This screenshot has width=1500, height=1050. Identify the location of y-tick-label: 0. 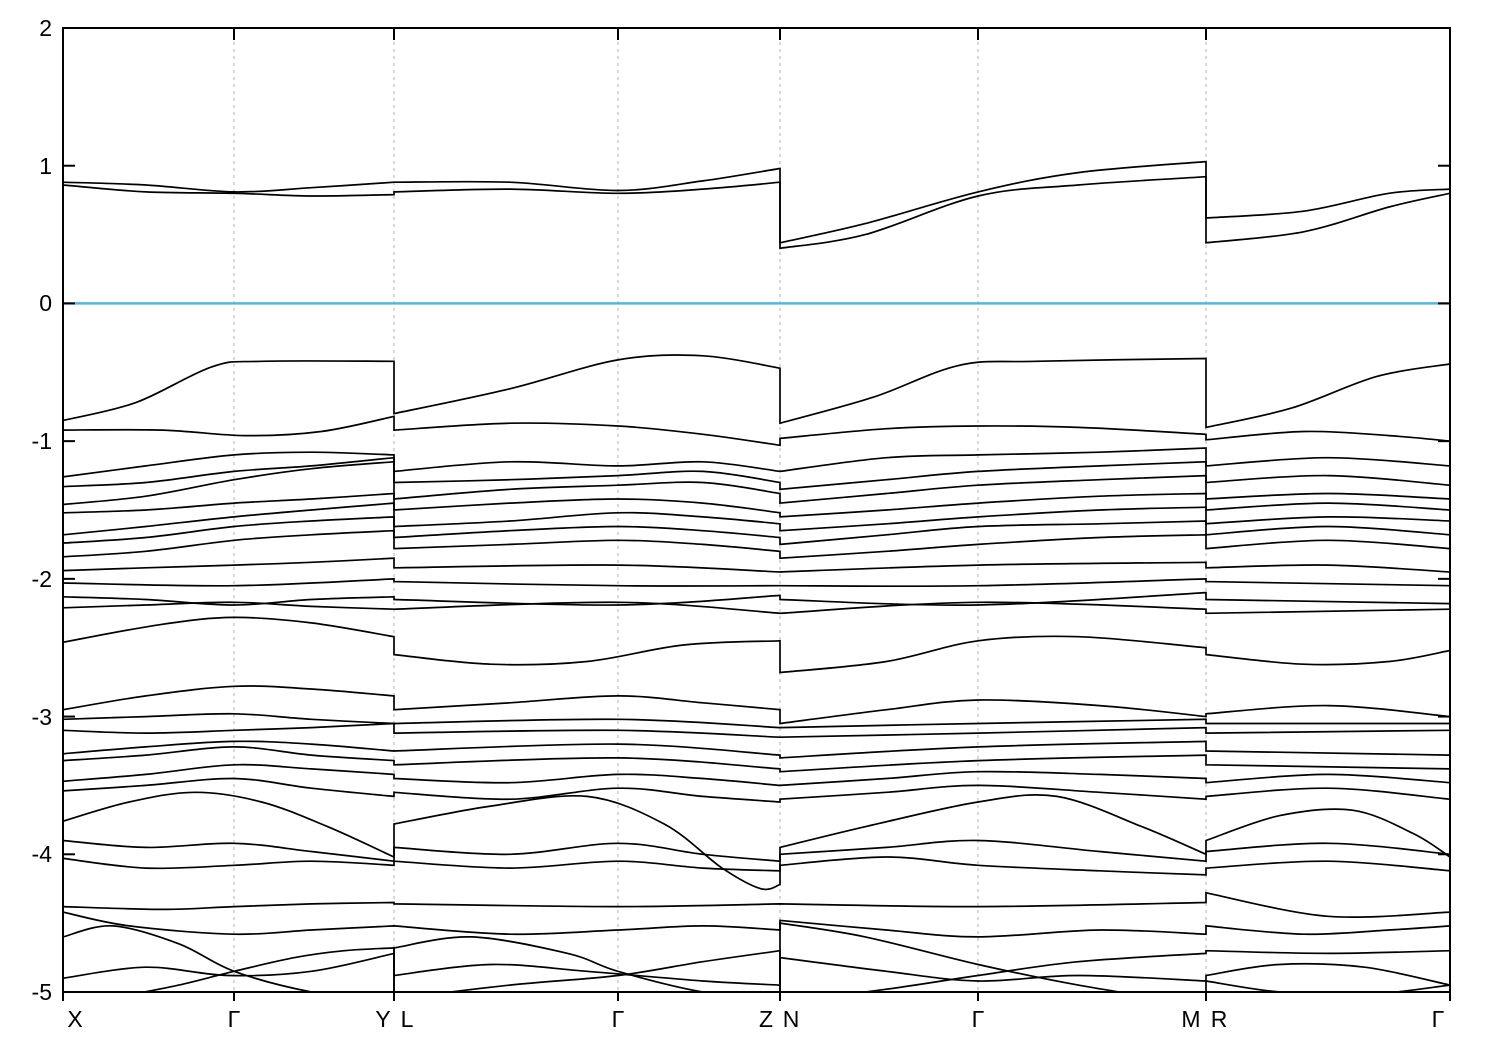
(45, 303).